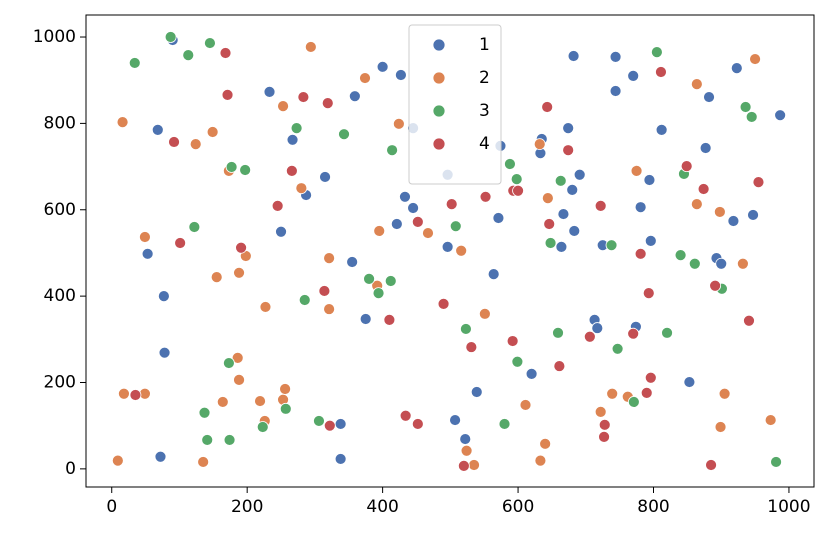  What do you see at coordinates (518, 507) in the screenshot?
I see `x-tick-label: 600` at bounding box center [518, 507].